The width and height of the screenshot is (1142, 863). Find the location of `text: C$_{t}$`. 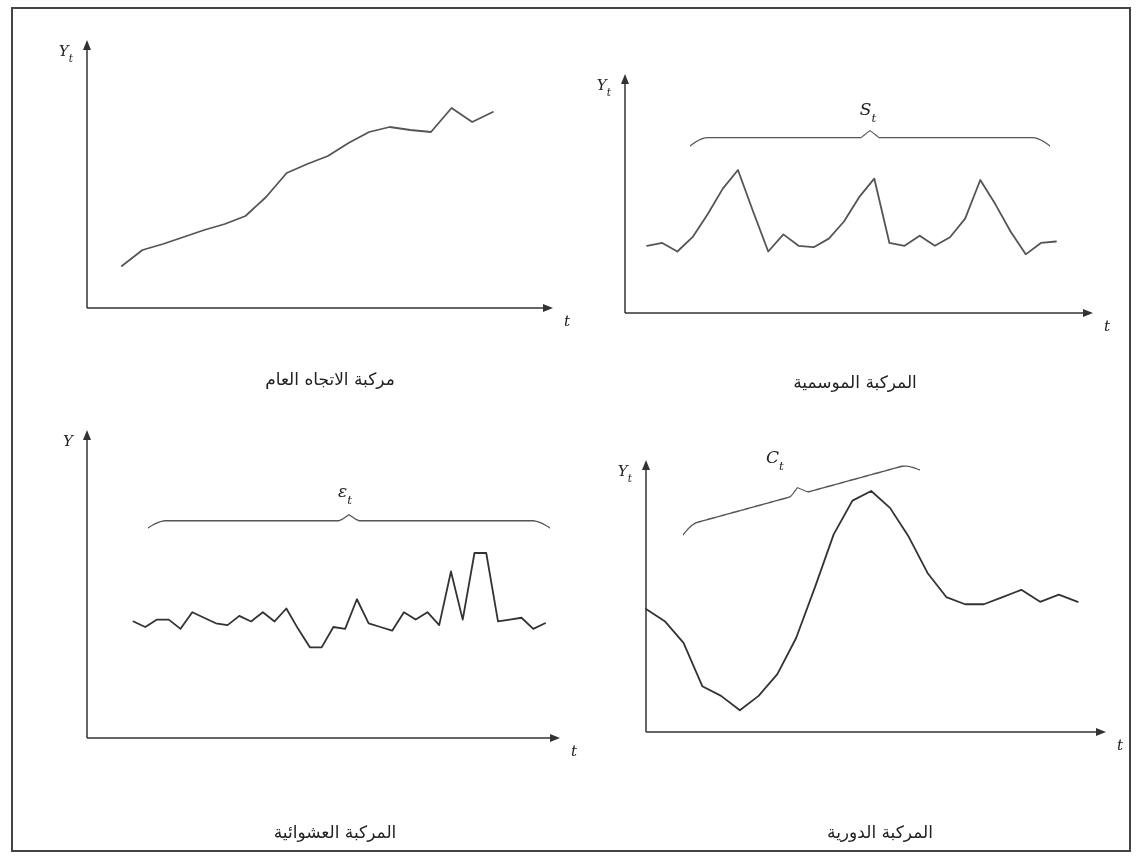

text: C$_{t}$ is located at coordinates (775, 460).